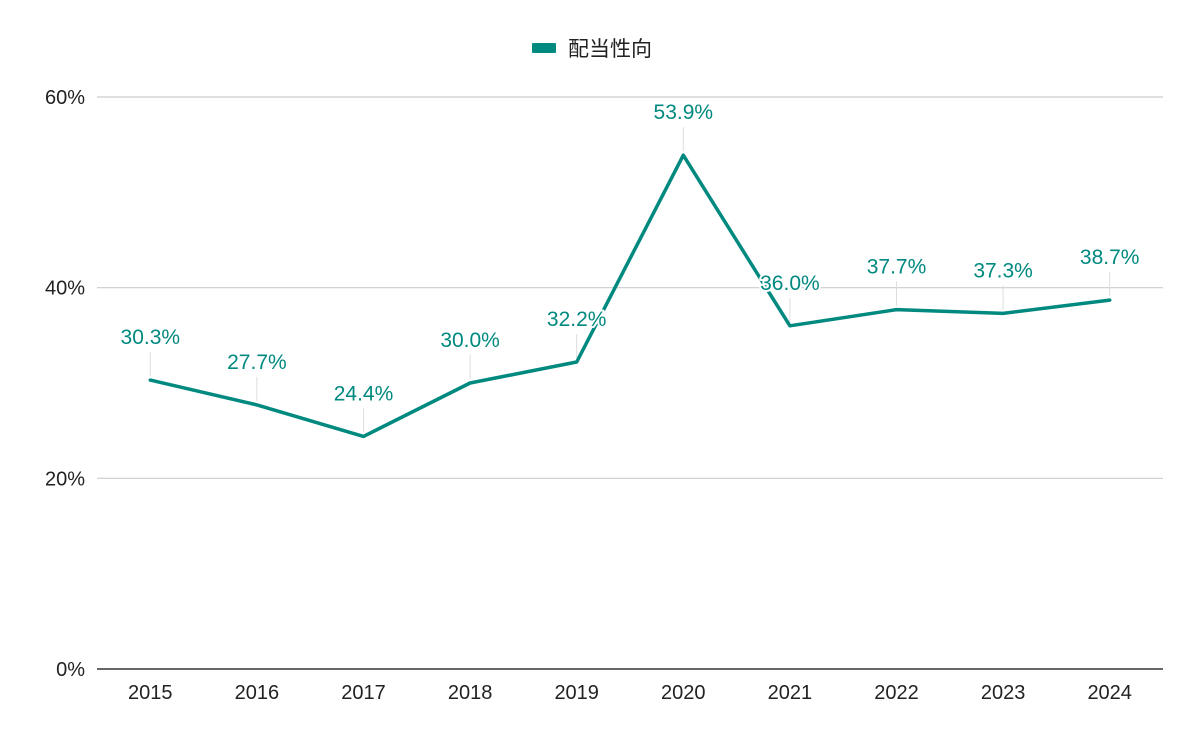 This screenshot has width=1200, height=742. I want to click on x-tick-label: 2017, so click(363, 693).